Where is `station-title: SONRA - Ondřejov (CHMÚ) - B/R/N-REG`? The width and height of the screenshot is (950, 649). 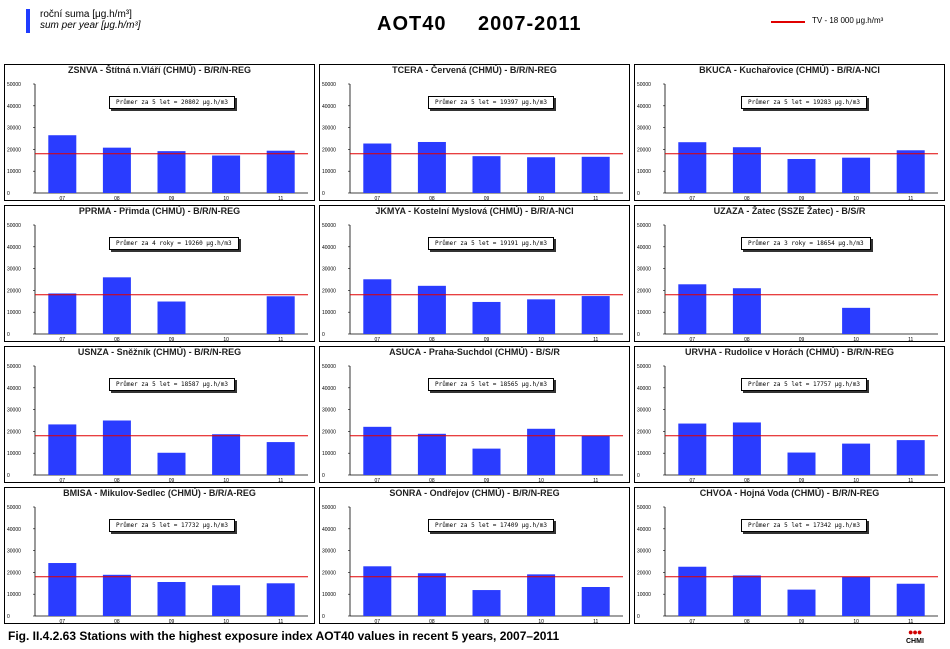
station-title: SONRA - Ondřejov (CHMÚ) - B/R/N-REG is located at coordinates (474, 493).